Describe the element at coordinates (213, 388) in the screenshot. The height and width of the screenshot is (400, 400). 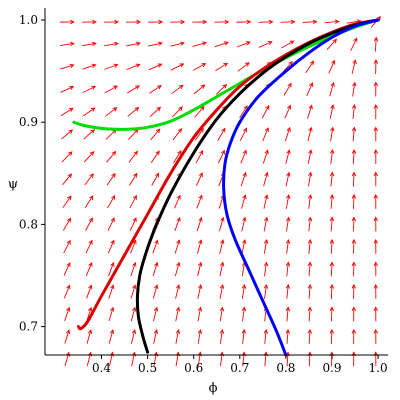
I see `x-axis-label: ϕ` at that location.